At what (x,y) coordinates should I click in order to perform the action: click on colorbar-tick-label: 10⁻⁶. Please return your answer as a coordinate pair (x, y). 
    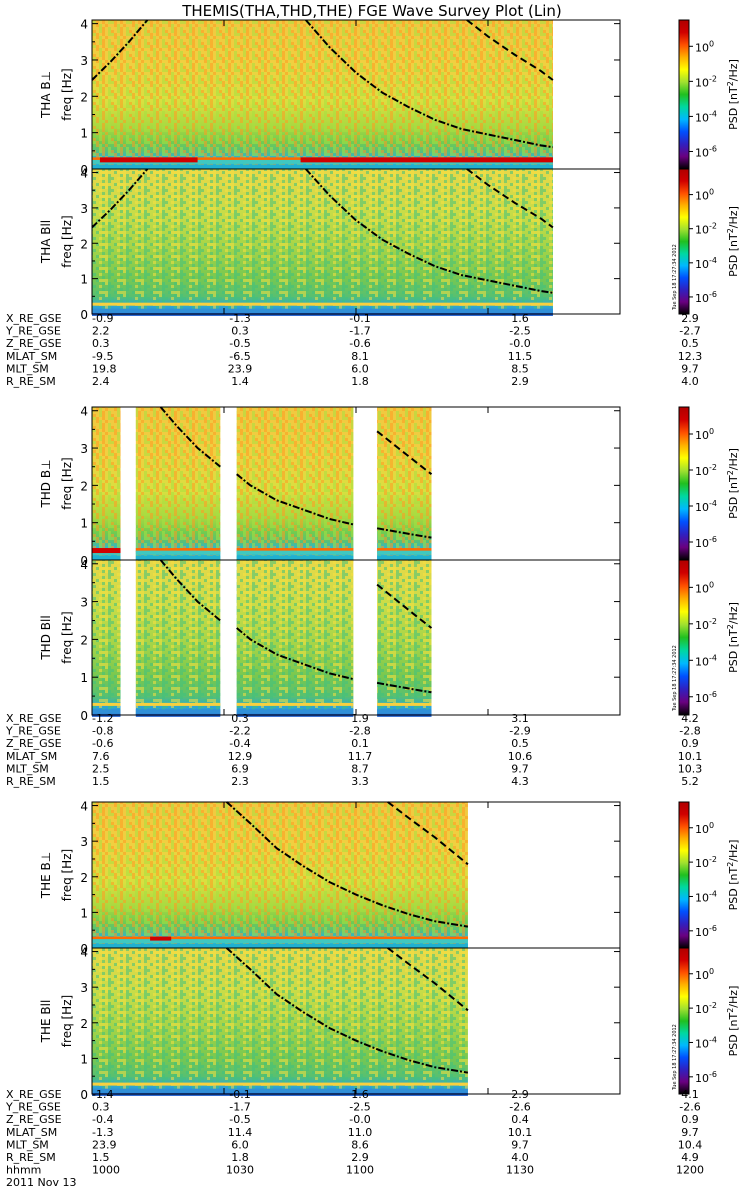
    Looking at the image, I should click on (706, 542).